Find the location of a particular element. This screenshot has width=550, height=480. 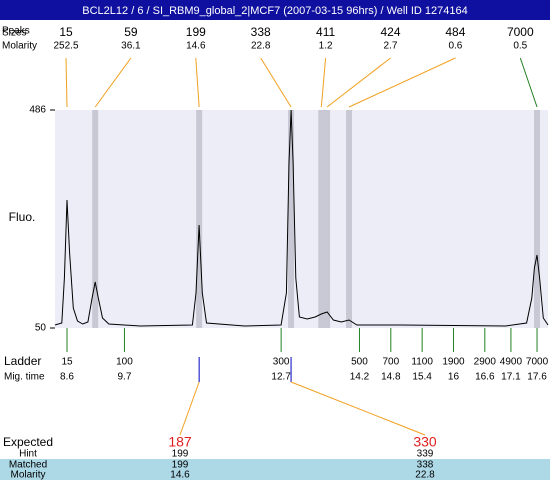

ladder-size: 4900 is located at coordinates (511, 362).